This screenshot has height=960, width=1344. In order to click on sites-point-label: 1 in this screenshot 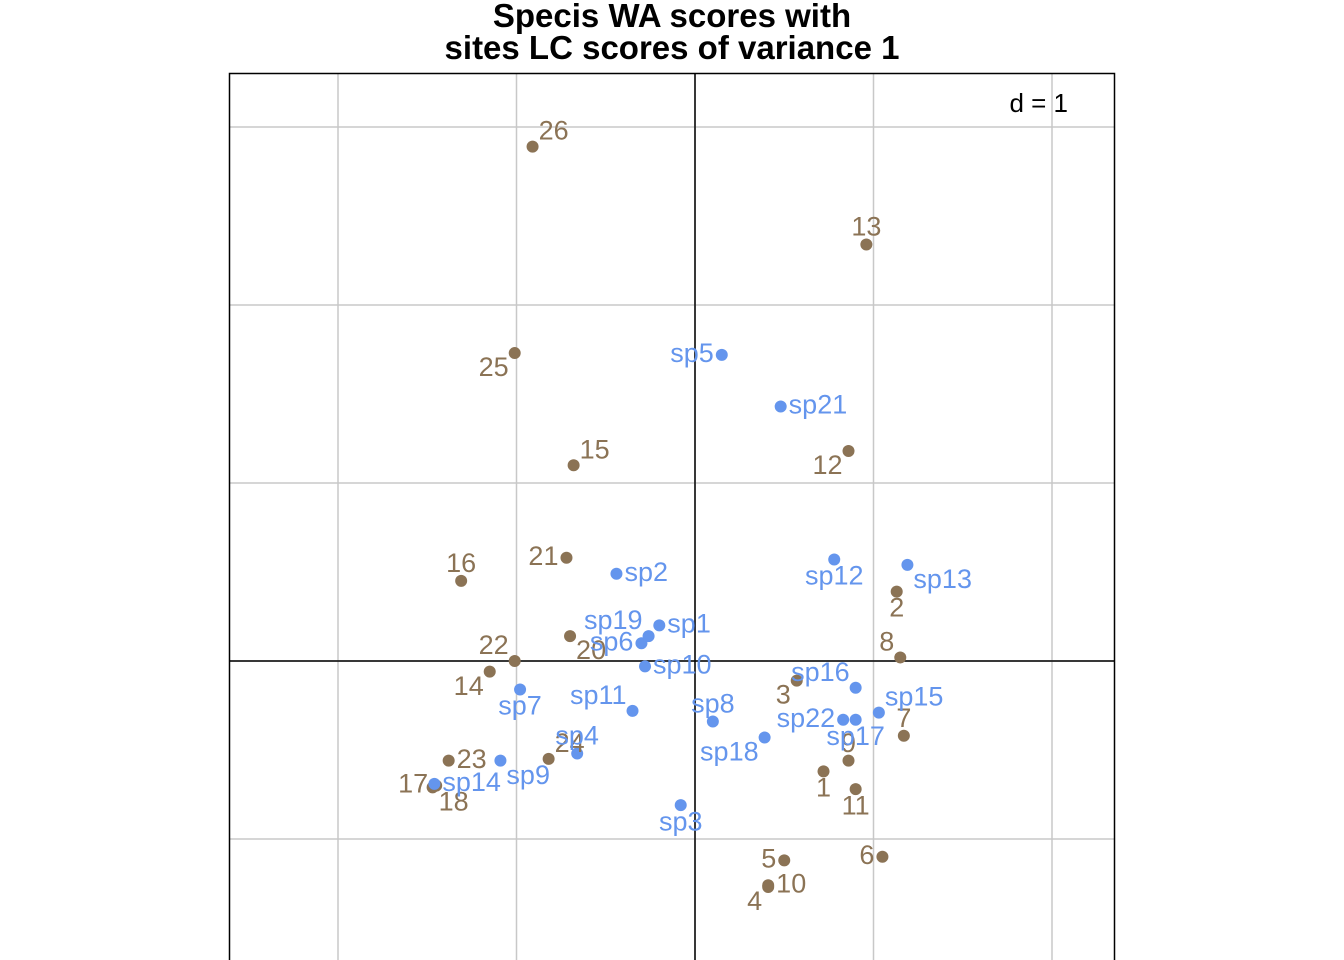, I will do `click(823, 787)`.